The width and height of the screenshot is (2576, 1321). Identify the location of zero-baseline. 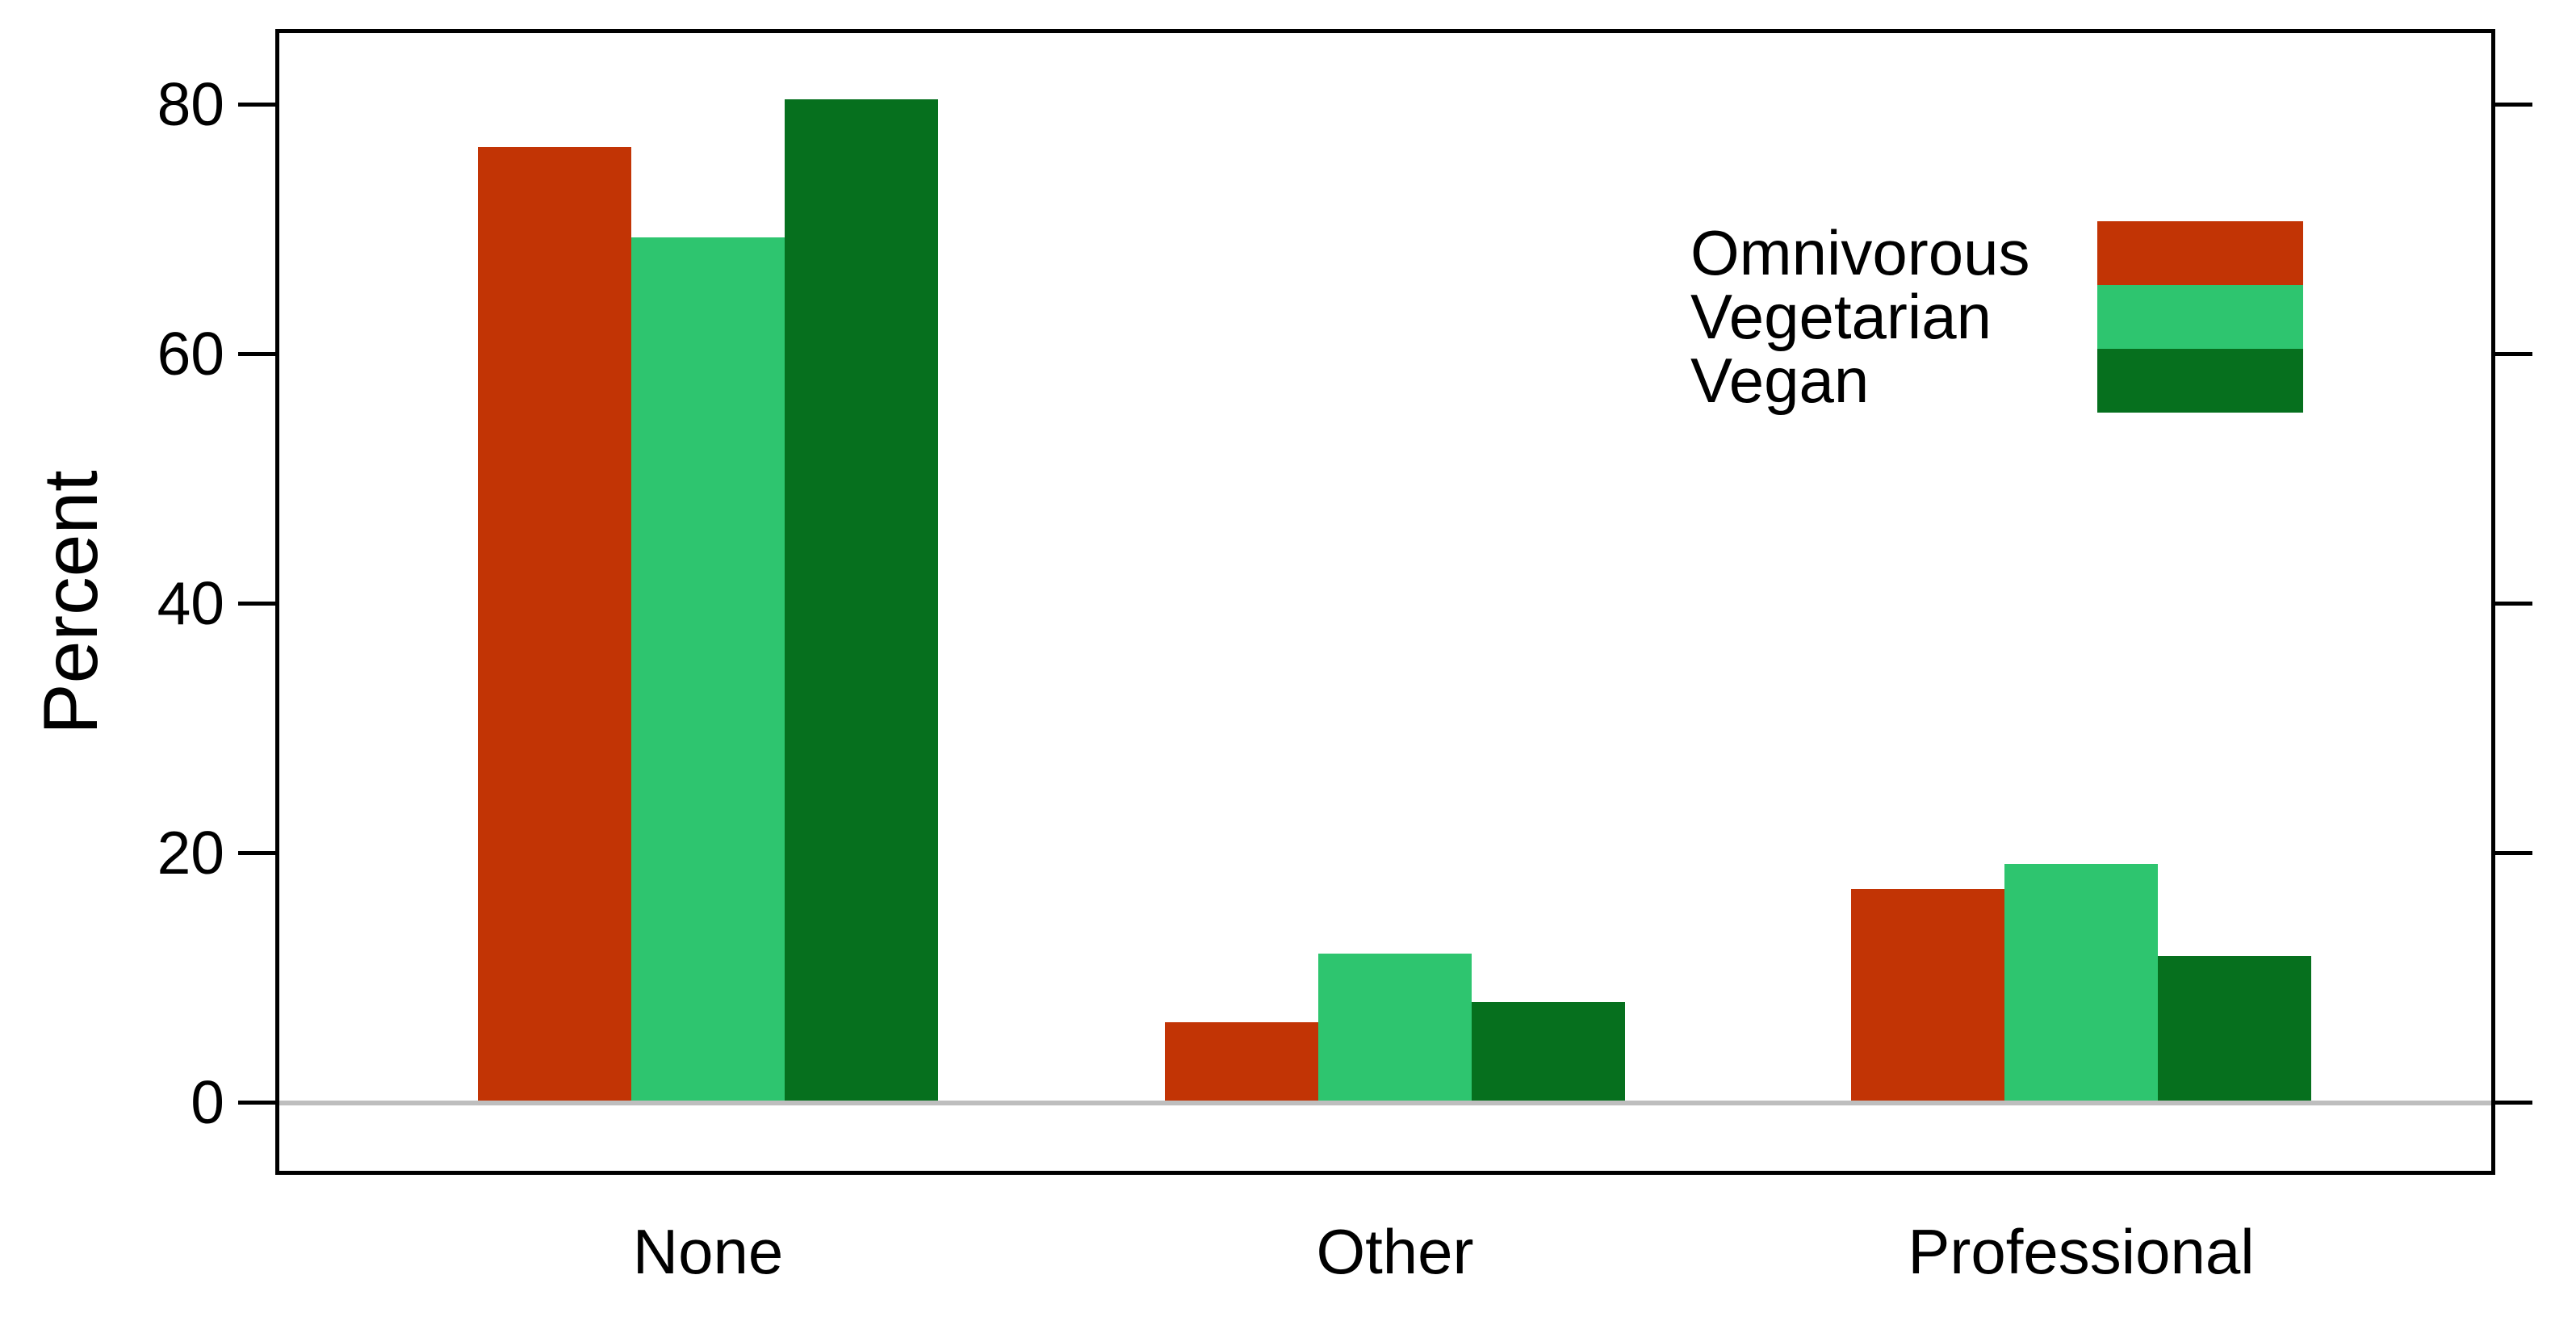
(1385, 1103).